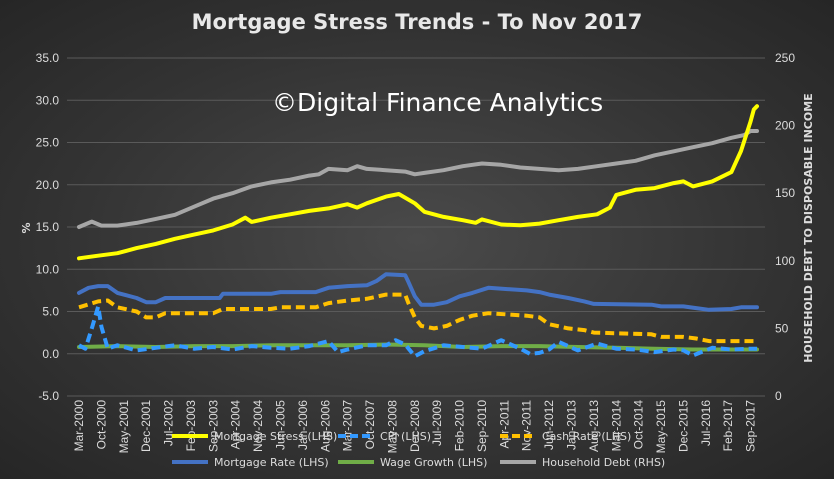  Describe the element at coordinates (572, 425) in the screenshot. I see `x-tick-label: Jan-2013` at that location.